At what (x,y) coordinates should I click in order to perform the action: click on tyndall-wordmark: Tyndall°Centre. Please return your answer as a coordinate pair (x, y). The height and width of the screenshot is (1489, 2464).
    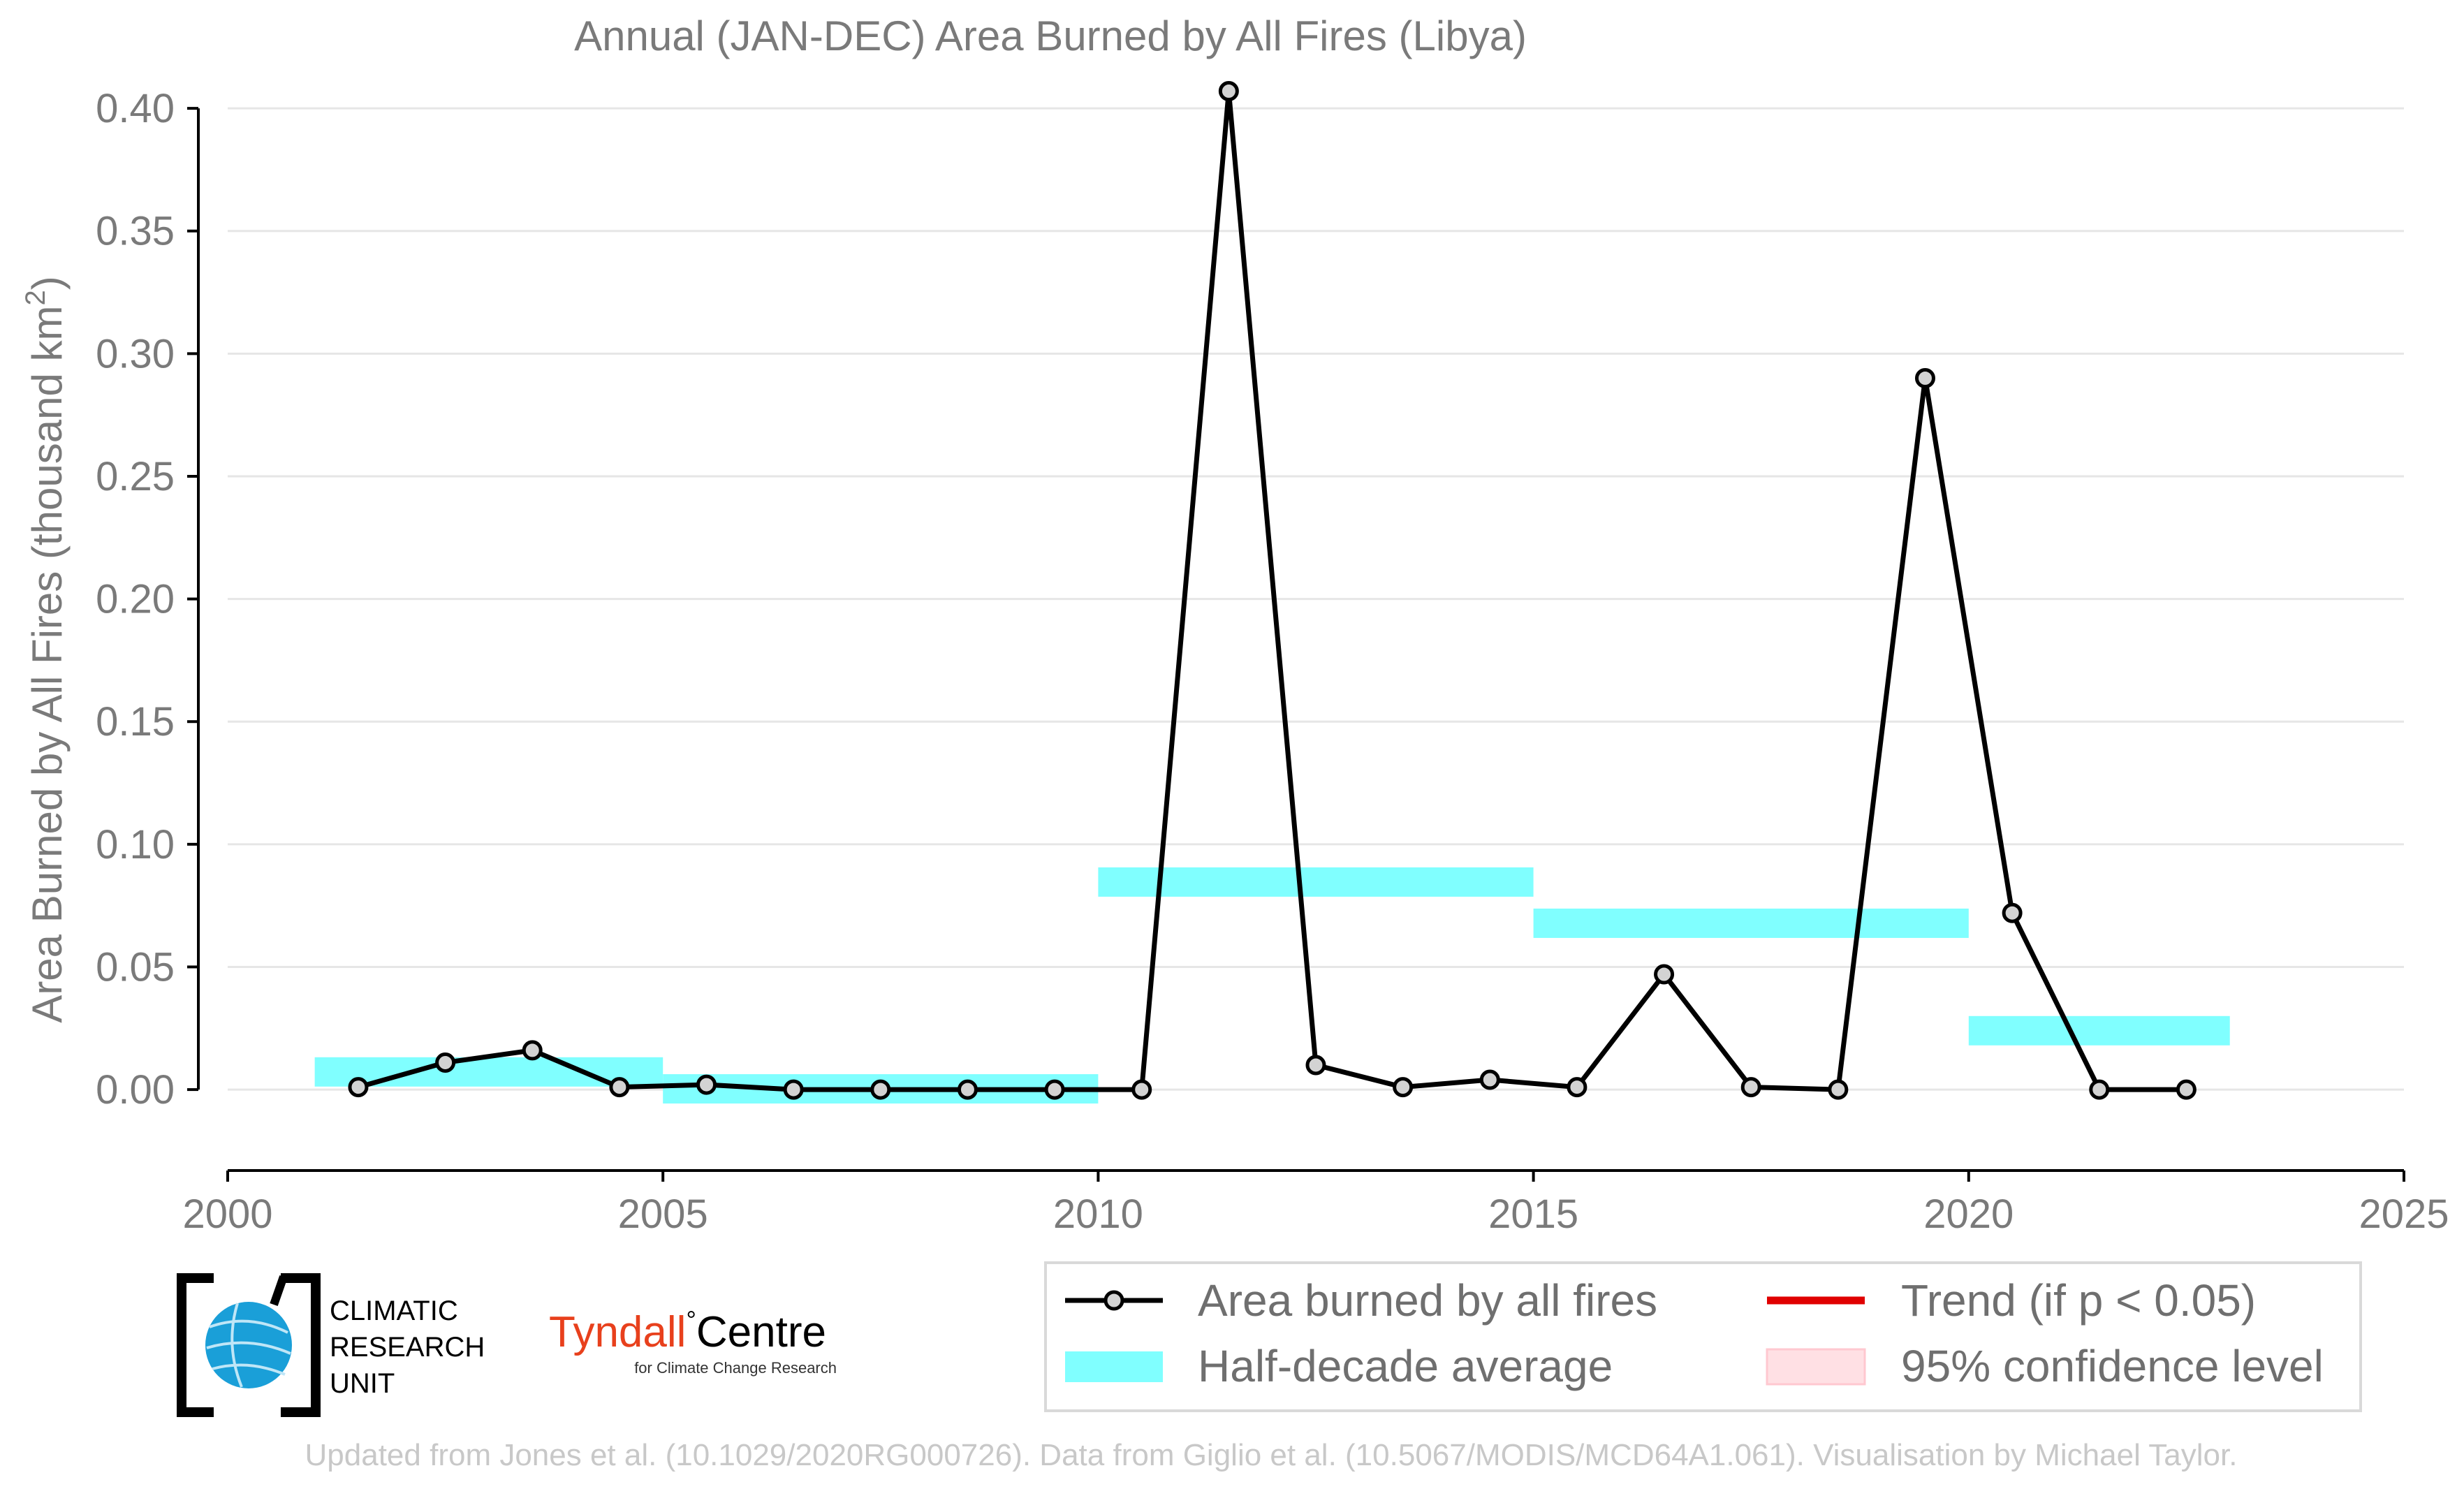
    Looking at the image, I should click on (687, 1330).